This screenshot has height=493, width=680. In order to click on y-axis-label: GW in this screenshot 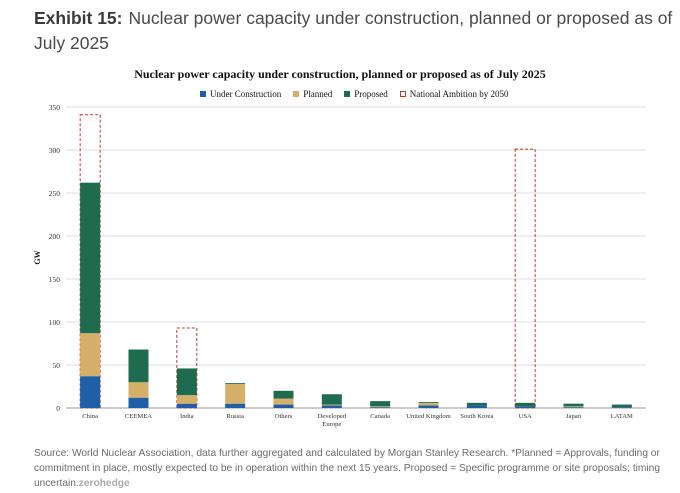, I will do `click(37, 257)`.